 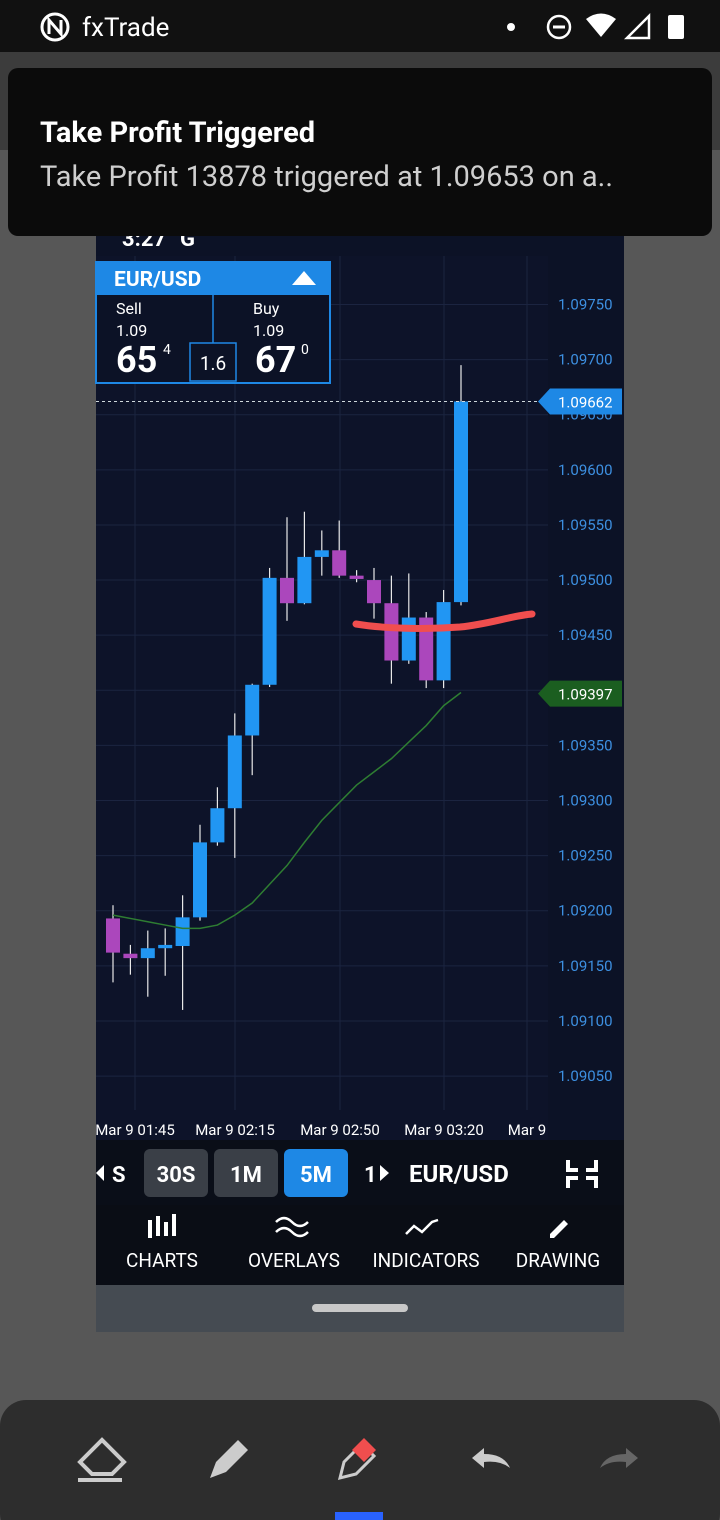 What do you see at coordinates (157, 280) in the screenshot?
I see `ticker-symbol: EUR/USD` at bounding box center [157, 280].